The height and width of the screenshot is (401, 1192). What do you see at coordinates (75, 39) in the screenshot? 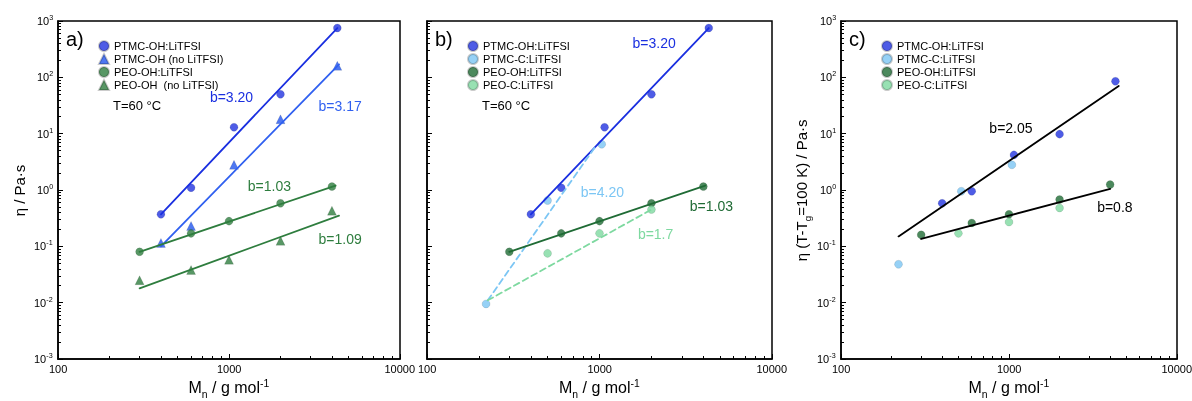
I see `annotation: a)` at bounding box center [75, 39].